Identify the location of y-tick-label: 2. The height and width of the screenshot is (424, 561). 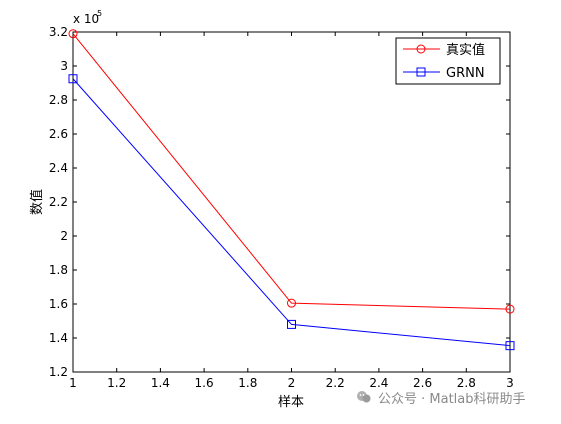
(64, 236).